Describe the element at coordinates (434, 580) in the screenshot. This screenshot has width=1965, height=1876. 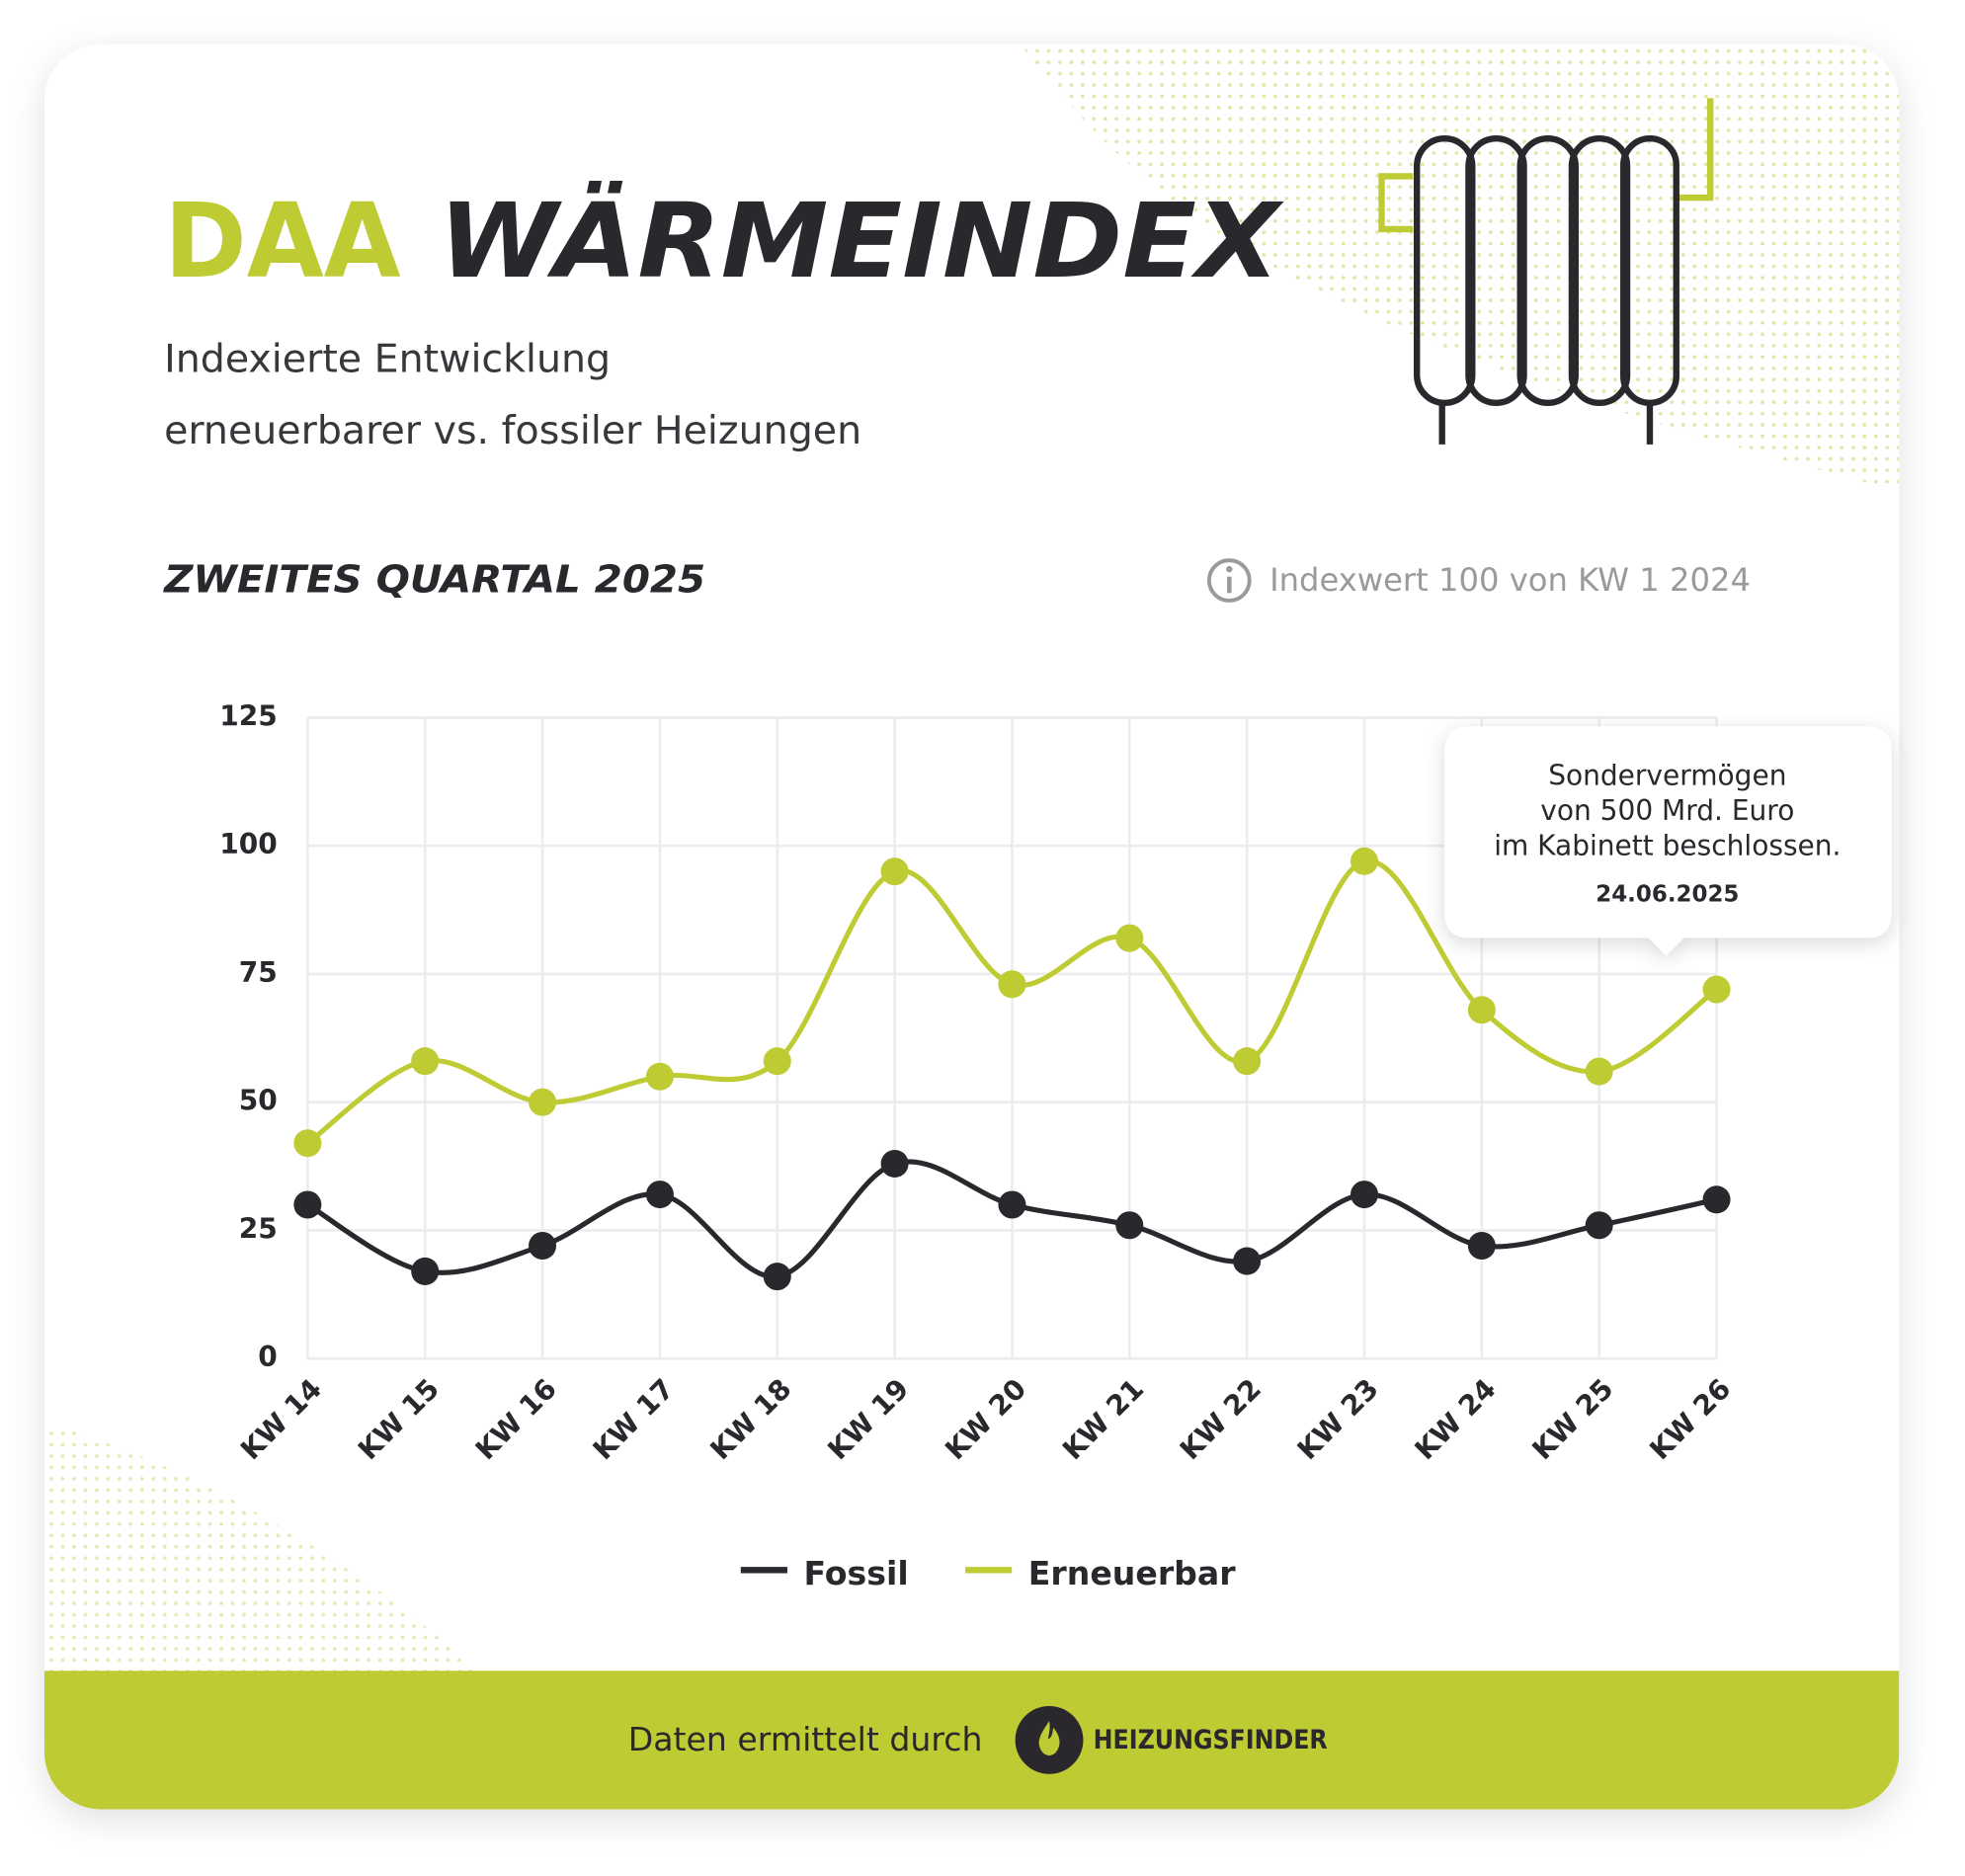
I see `chart-title: ZWEITES QUARTAL 2025` at that location.